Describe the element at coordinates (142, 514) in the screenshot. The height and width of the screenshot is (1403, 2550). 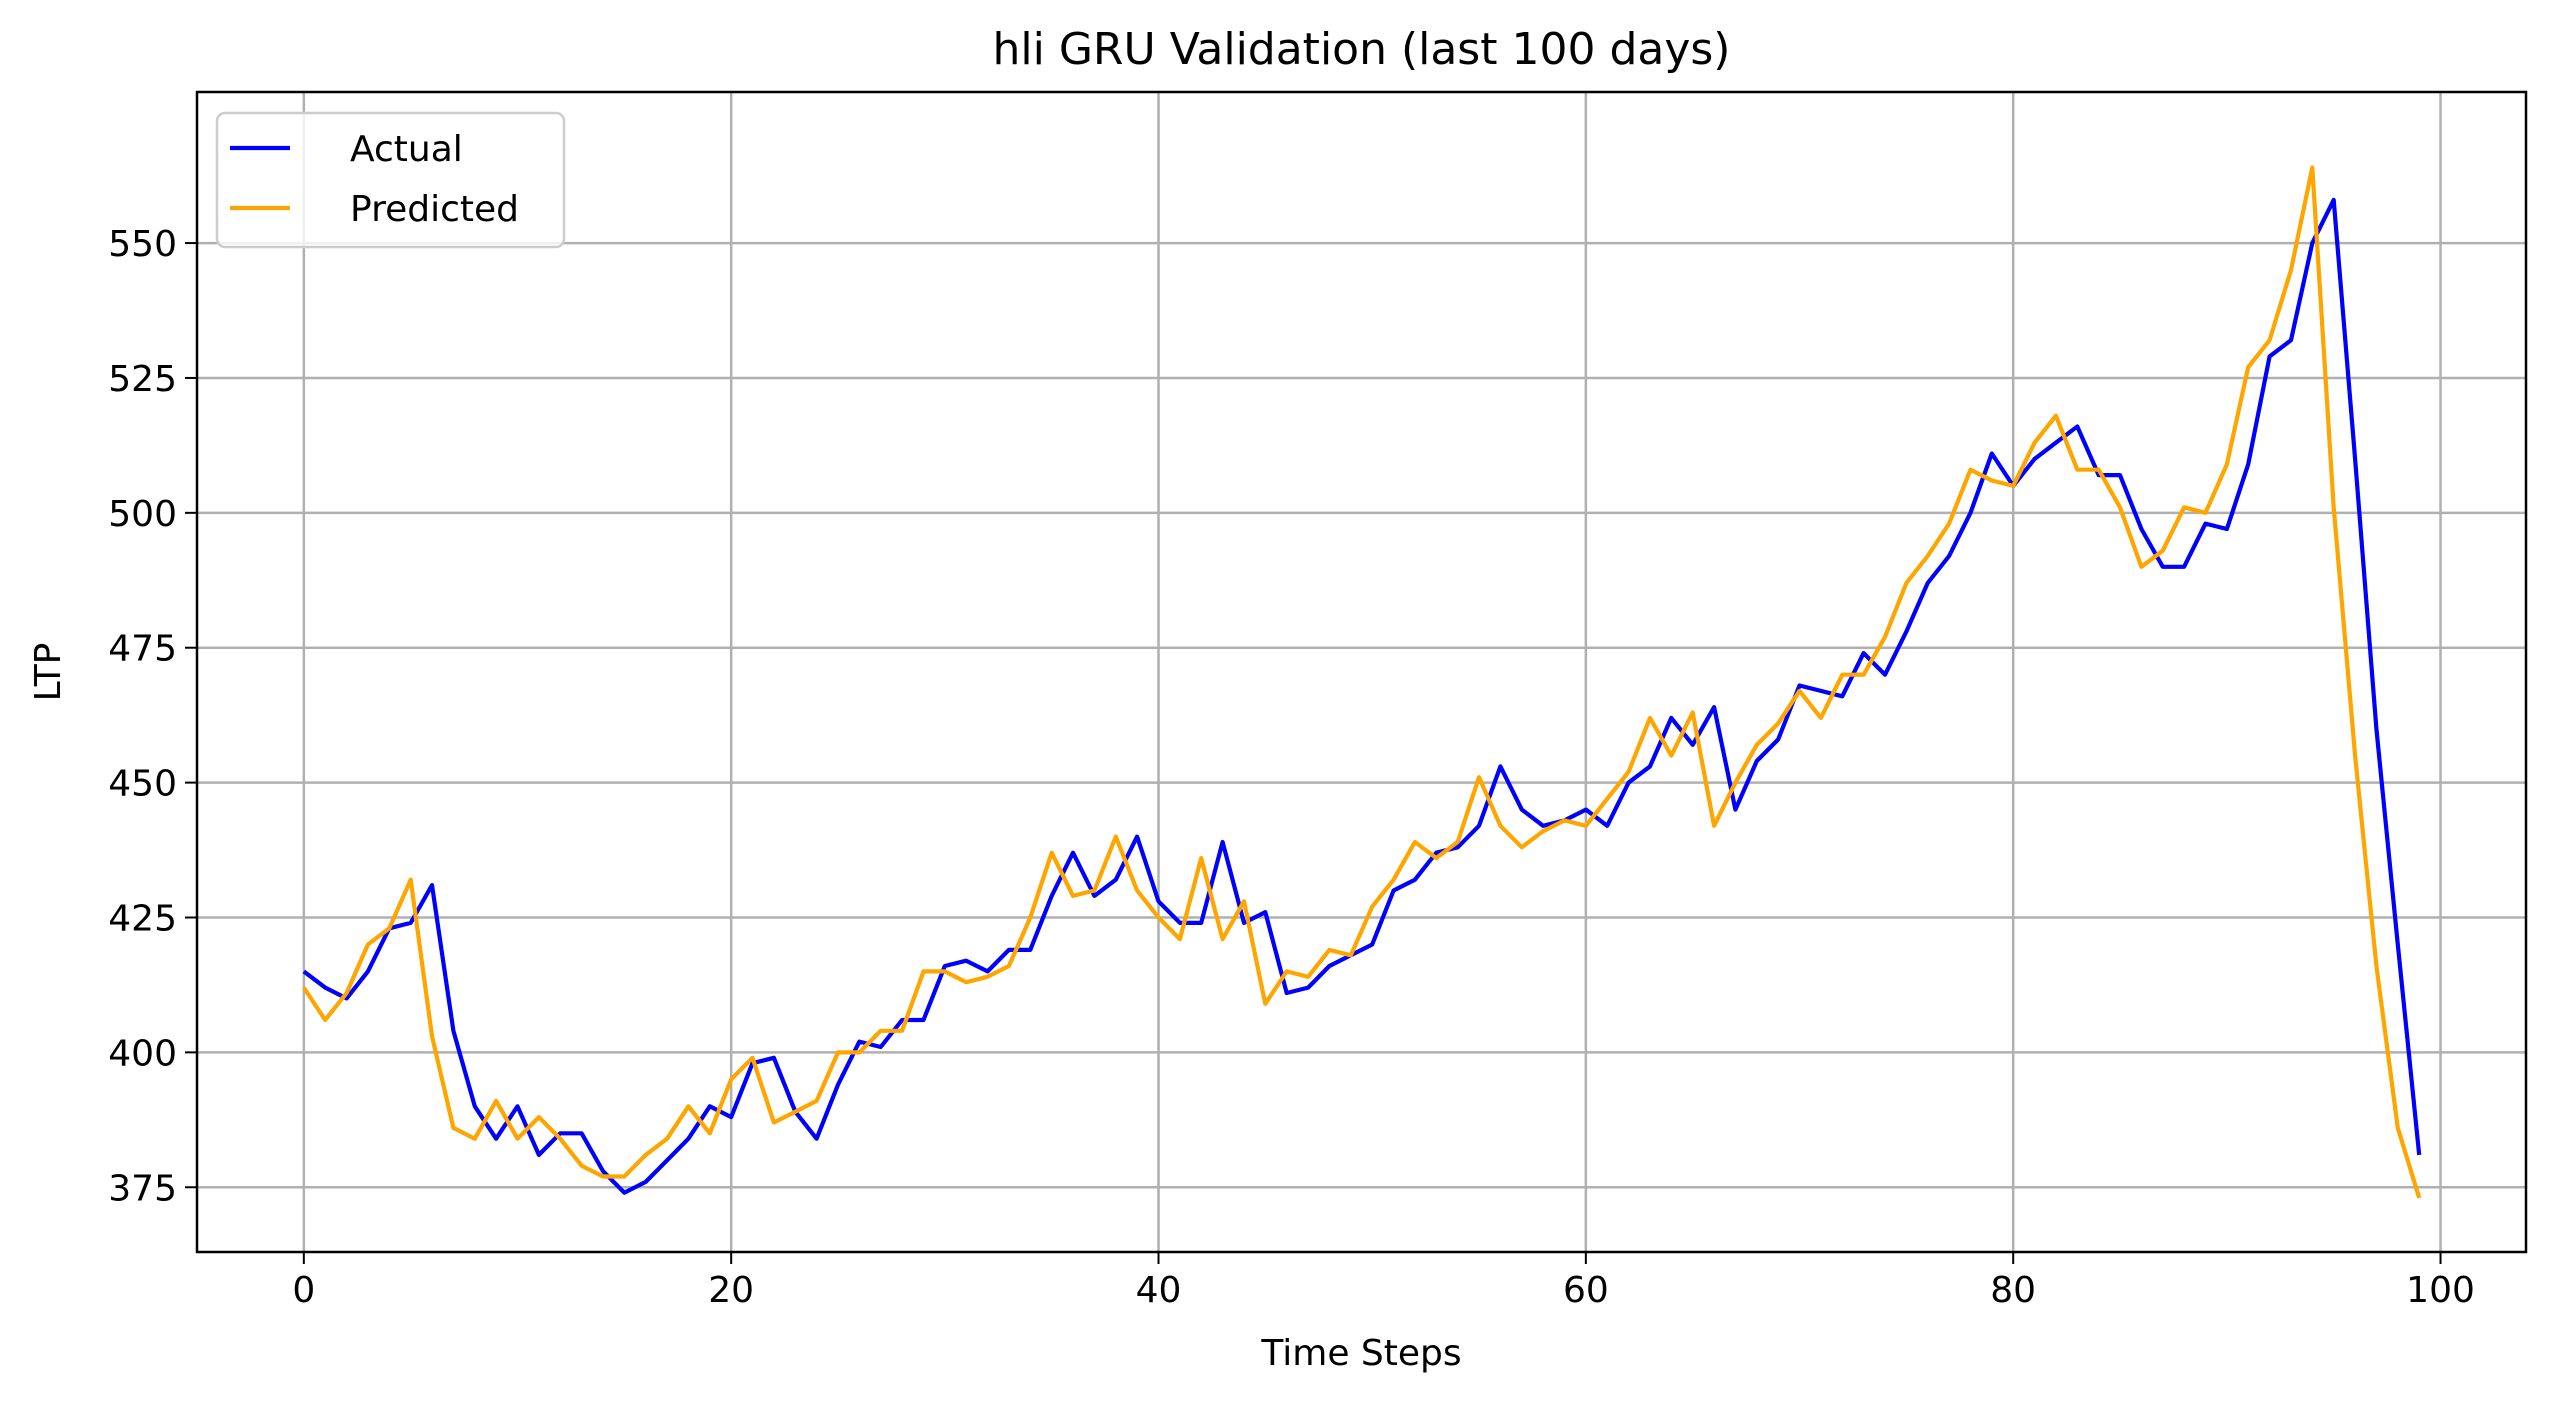
I see `y-tick-label: 500` at that location.